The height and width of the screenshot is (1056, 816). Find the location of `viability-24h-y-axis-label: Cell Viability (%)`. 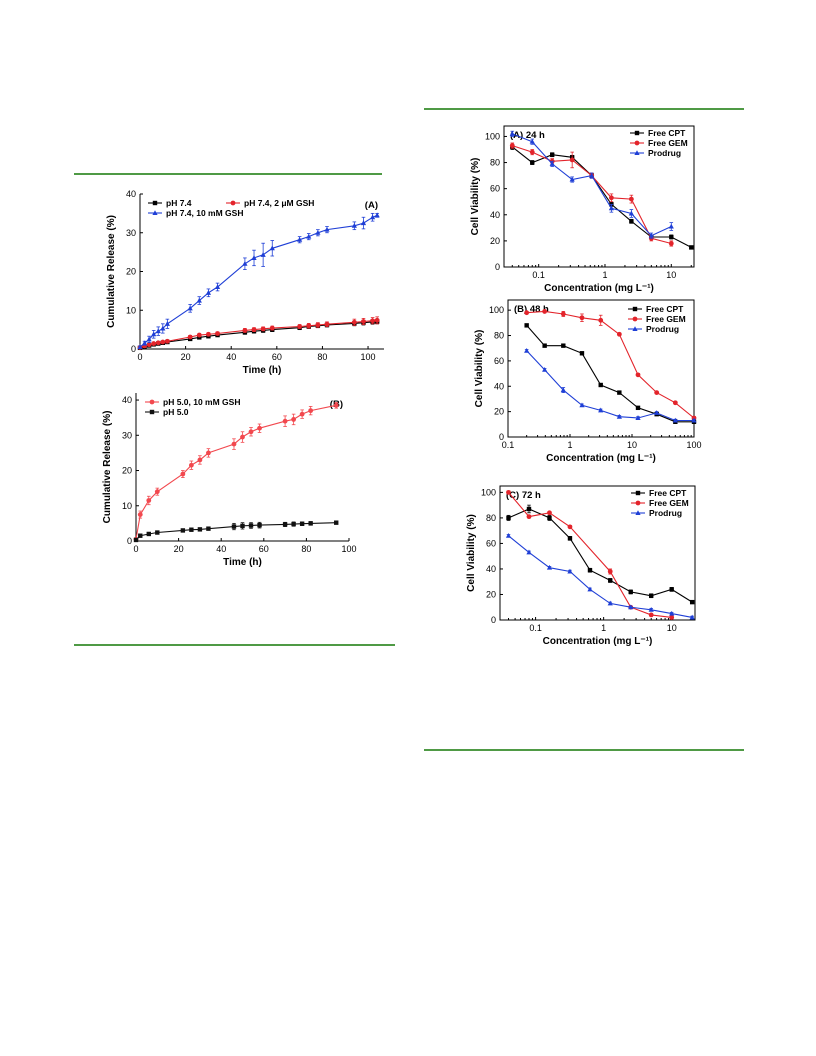

viability-24h-y-axis-label: Cell Viability (%) is located at coordinates (475, 197).